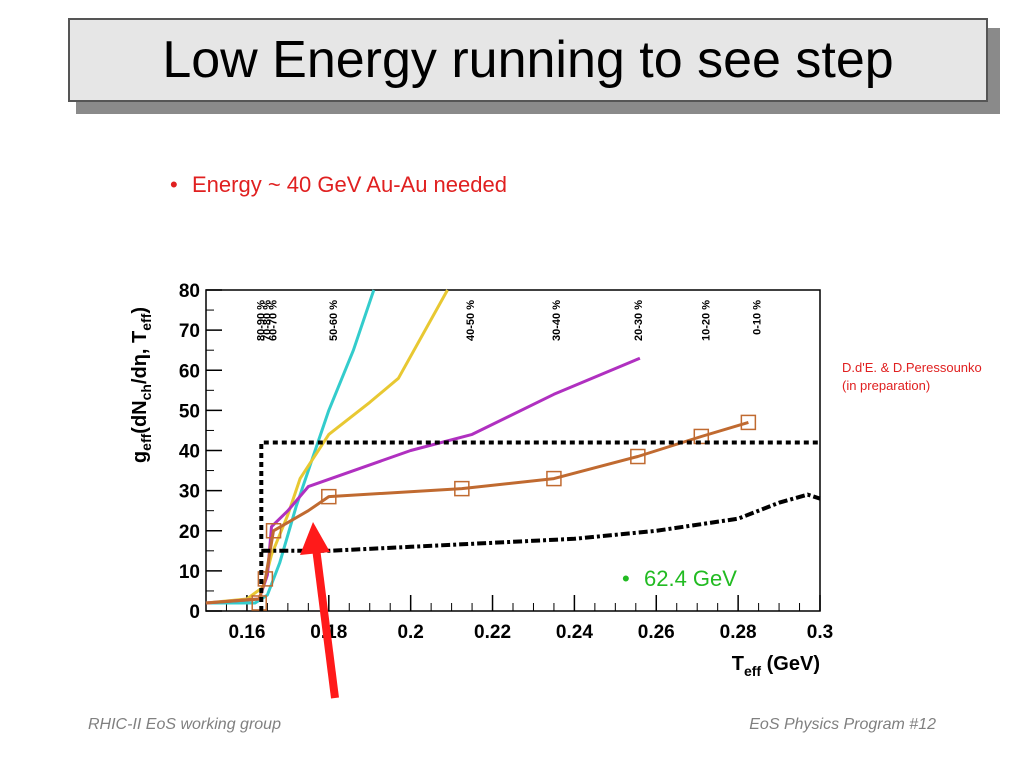 This screenshot has height=768, width=1024. Describe the element at coordinates (246, 632) in the screenshot. I see `x-tick-label: 0.16` at that location.